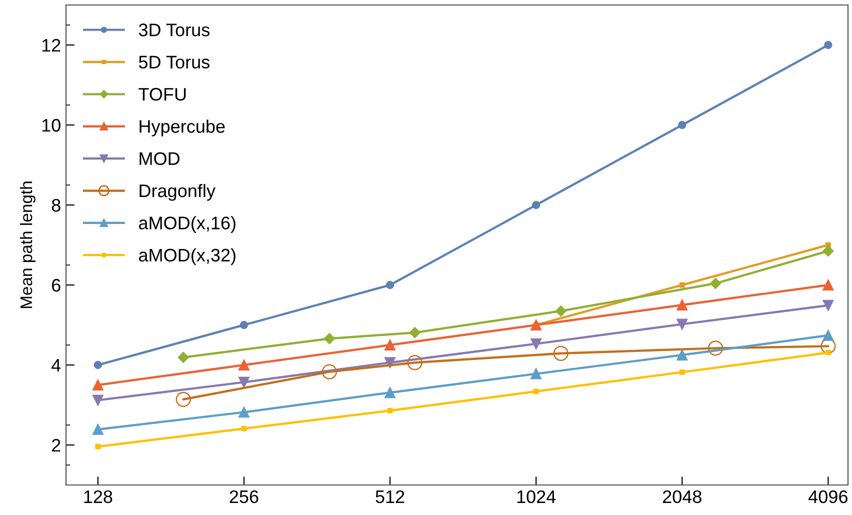  Describe the element at coordinates (51, 125) in the screenshot. I see `y-tick-label: 10` at that location.